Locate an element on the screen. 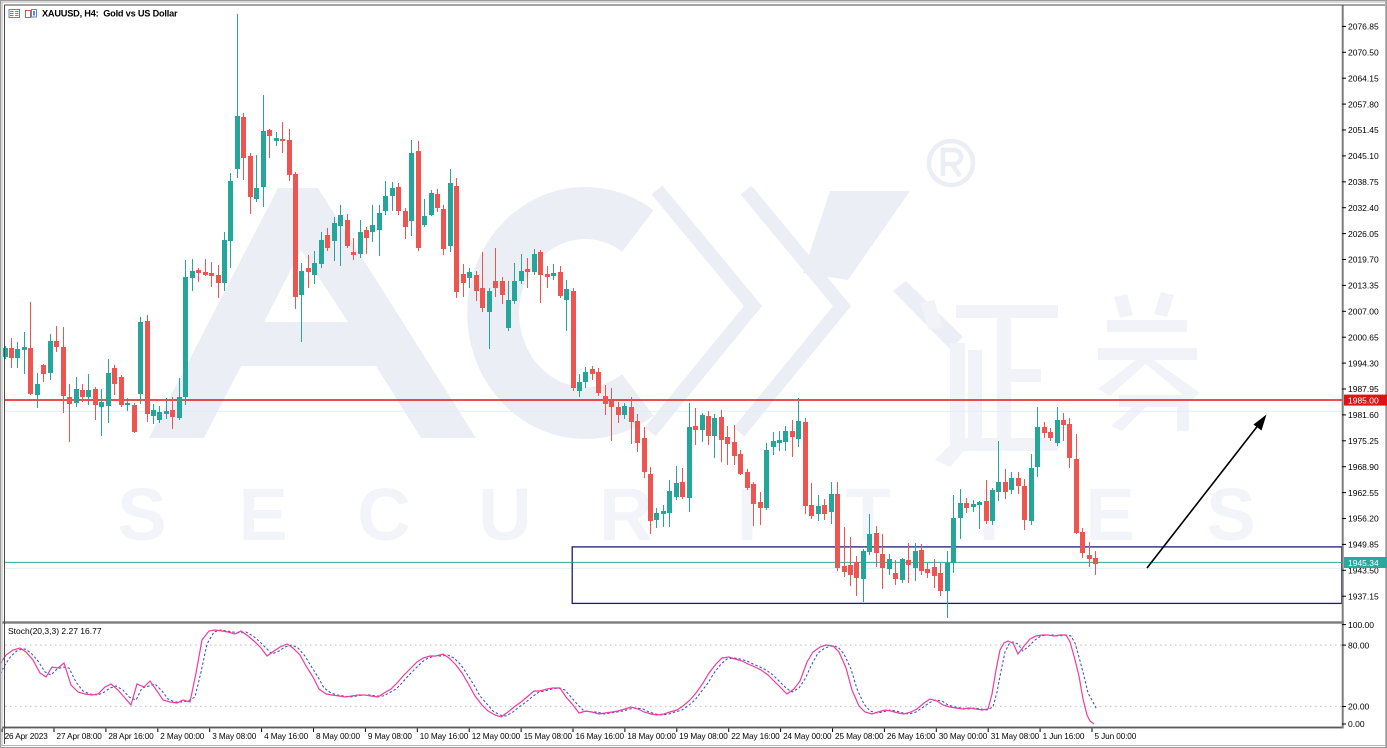 Image resolution: width=1387 pixels, height=748 pixels. svg-text: 2057.80 is located at coordinates (1363, 104).